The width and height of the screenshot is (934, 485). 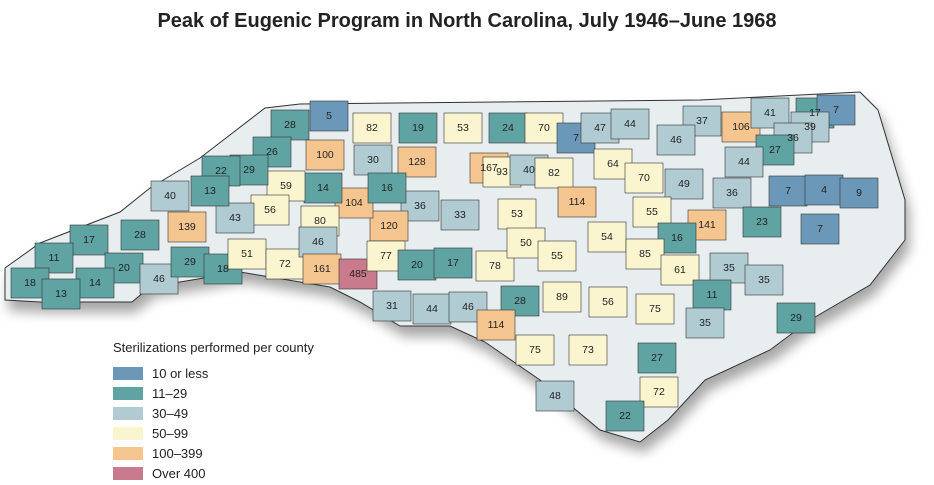 I want to click on county-value-label: 40, so click(x=529, y=170).